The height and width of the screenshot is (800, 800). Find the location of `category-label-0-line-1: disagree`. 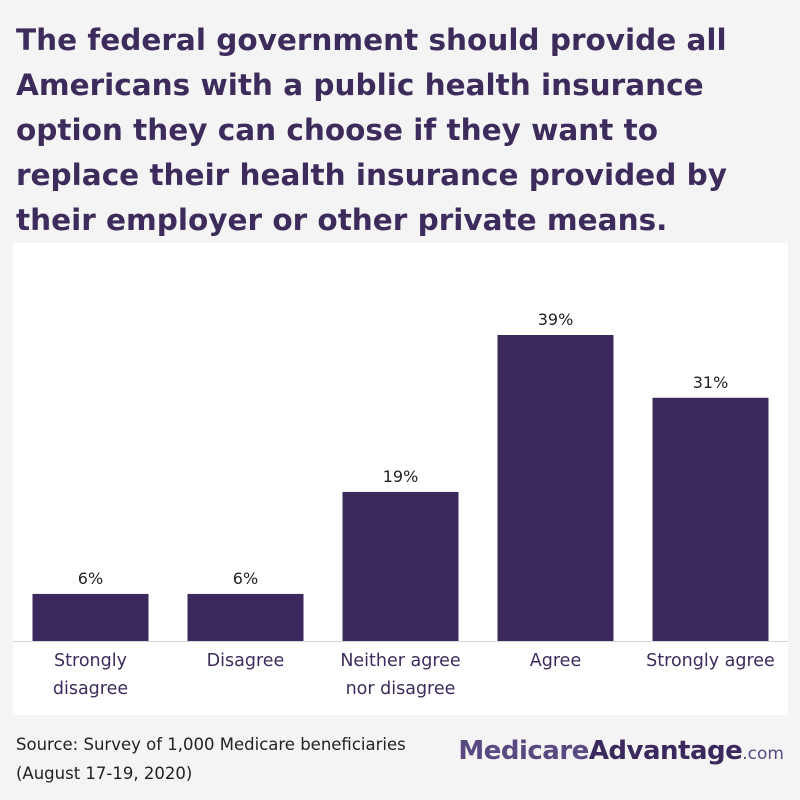

category-label-0-line-1: disagree is located at coordinates (90, 689).